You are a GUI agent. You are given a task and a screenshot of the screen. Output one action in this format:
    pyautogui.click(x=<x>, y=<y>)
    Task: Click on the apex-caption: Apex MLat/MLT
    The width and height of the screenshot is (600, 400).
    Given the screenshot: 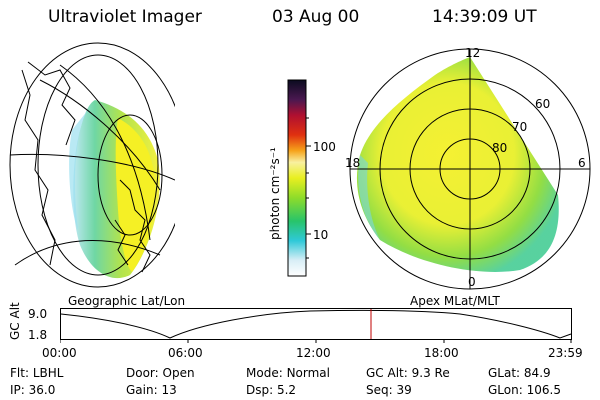 What is the action you would take?
    pyautogui.click(x=455, y=301)
    